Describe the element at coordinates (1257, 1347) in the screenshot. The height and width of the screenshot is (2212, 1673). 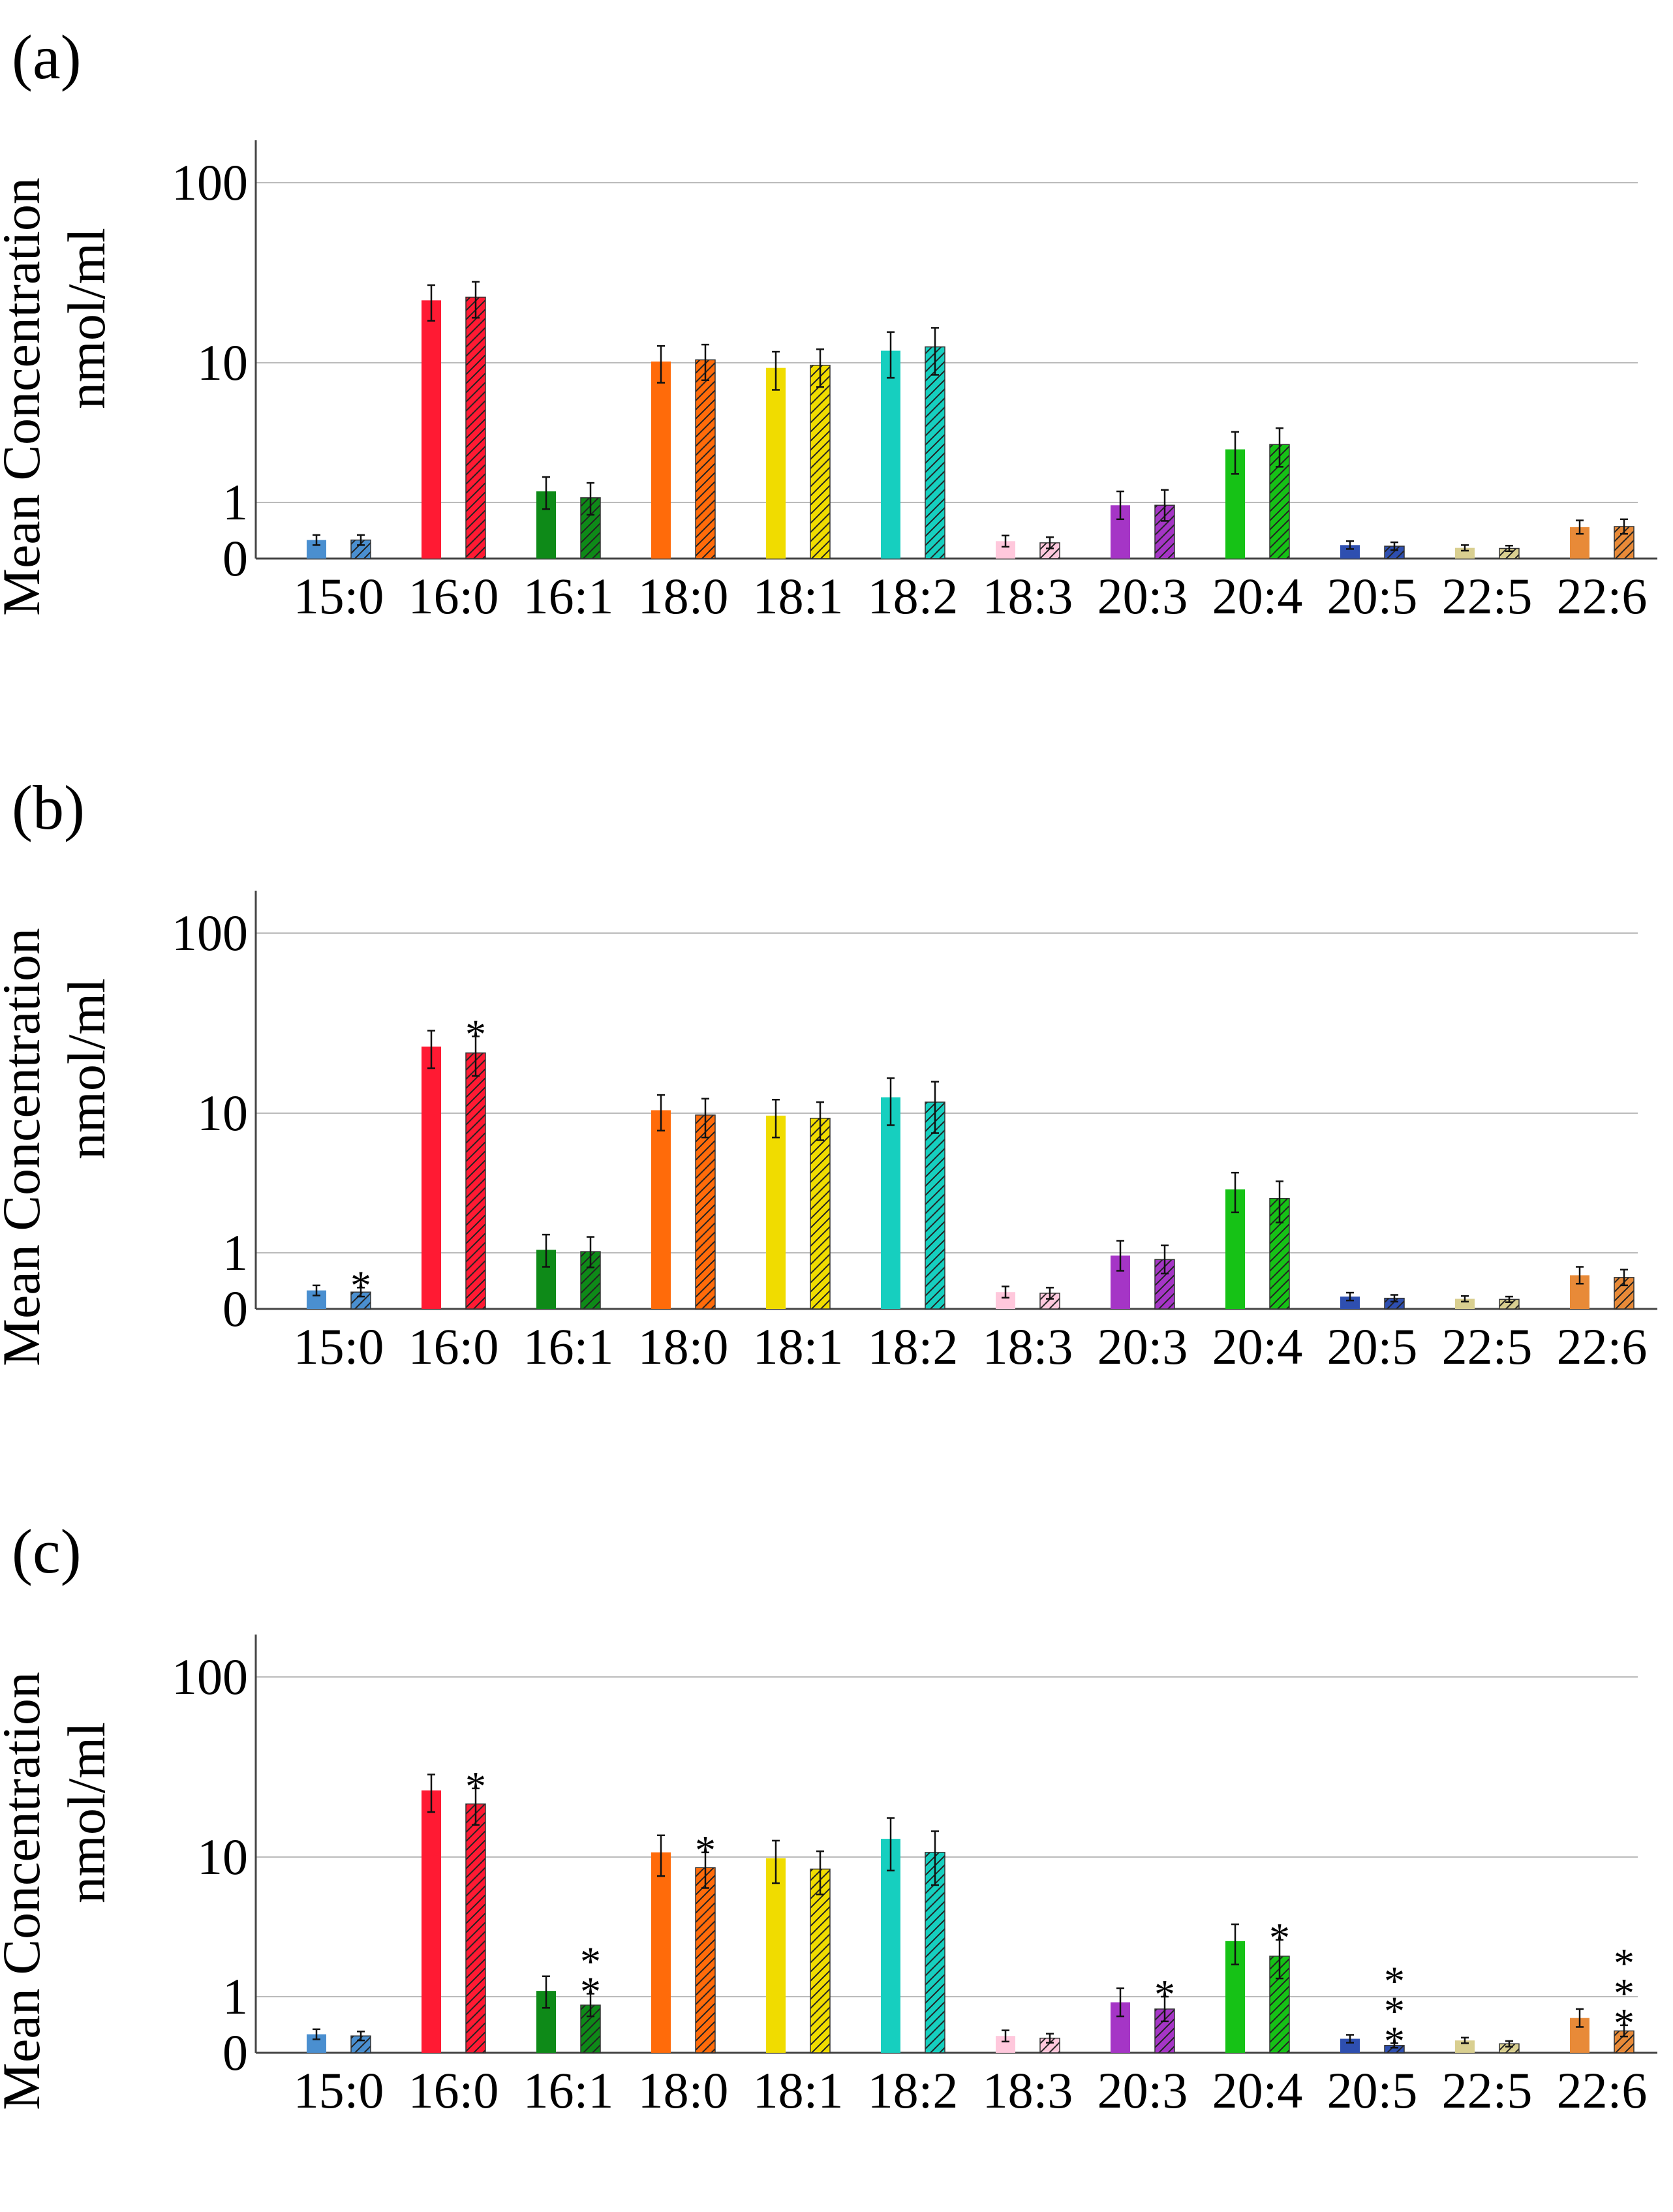
I see `x-category-label: 20:4` at that location.